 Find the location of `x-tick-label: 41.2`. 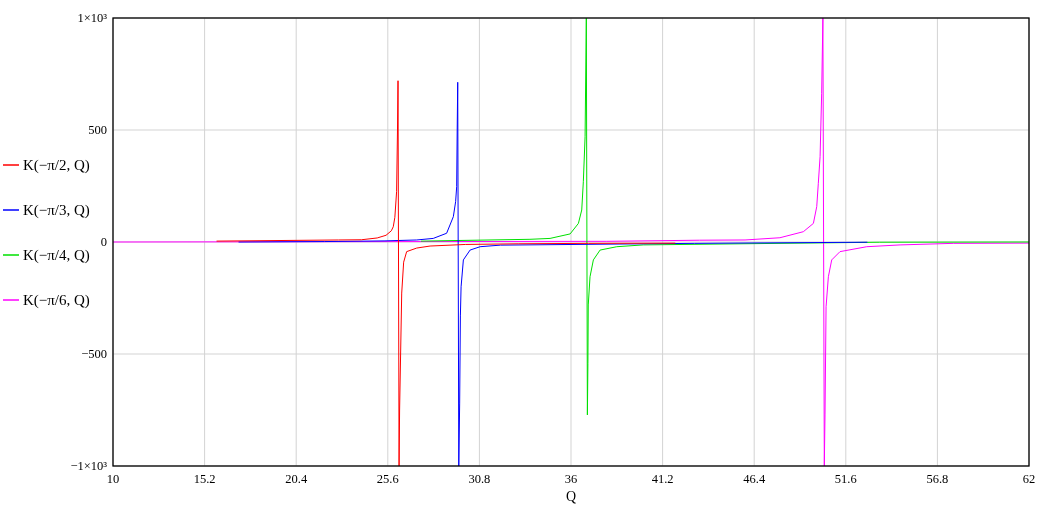

x-tick-label: 41.2 is located at coordinates (662, 479).